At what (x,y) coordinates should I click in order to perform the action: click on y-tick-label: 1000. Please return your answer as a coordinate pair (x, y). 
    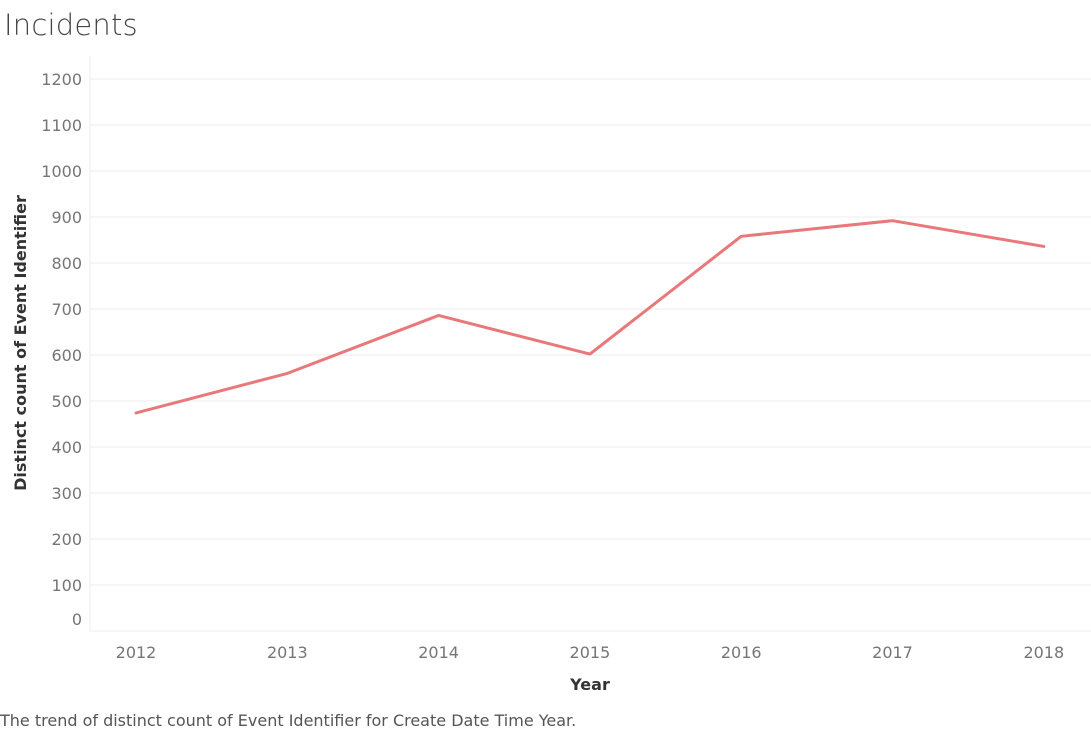
    Looking at the image, I should click on (61, 171).